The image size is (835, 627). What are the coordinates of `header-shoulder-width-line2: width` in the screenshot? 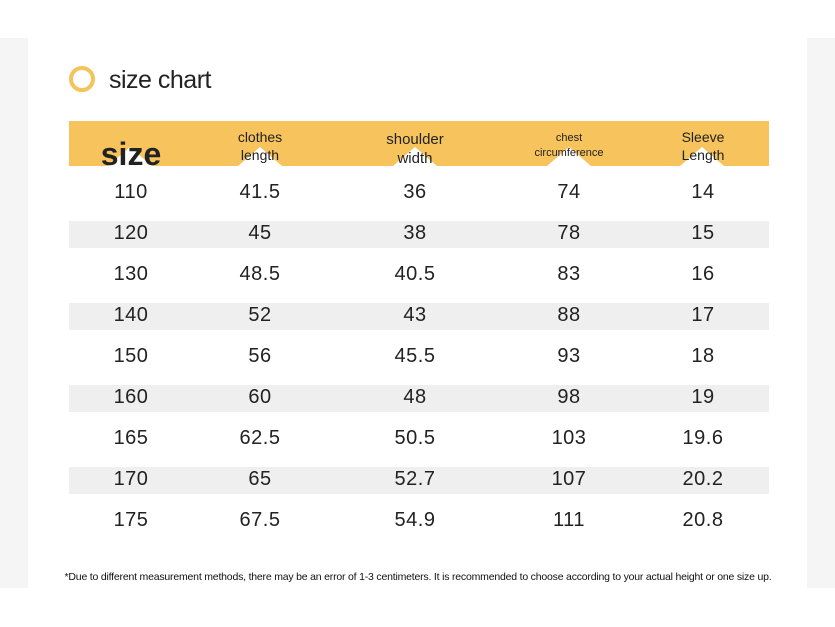 It's located at (415, 158).